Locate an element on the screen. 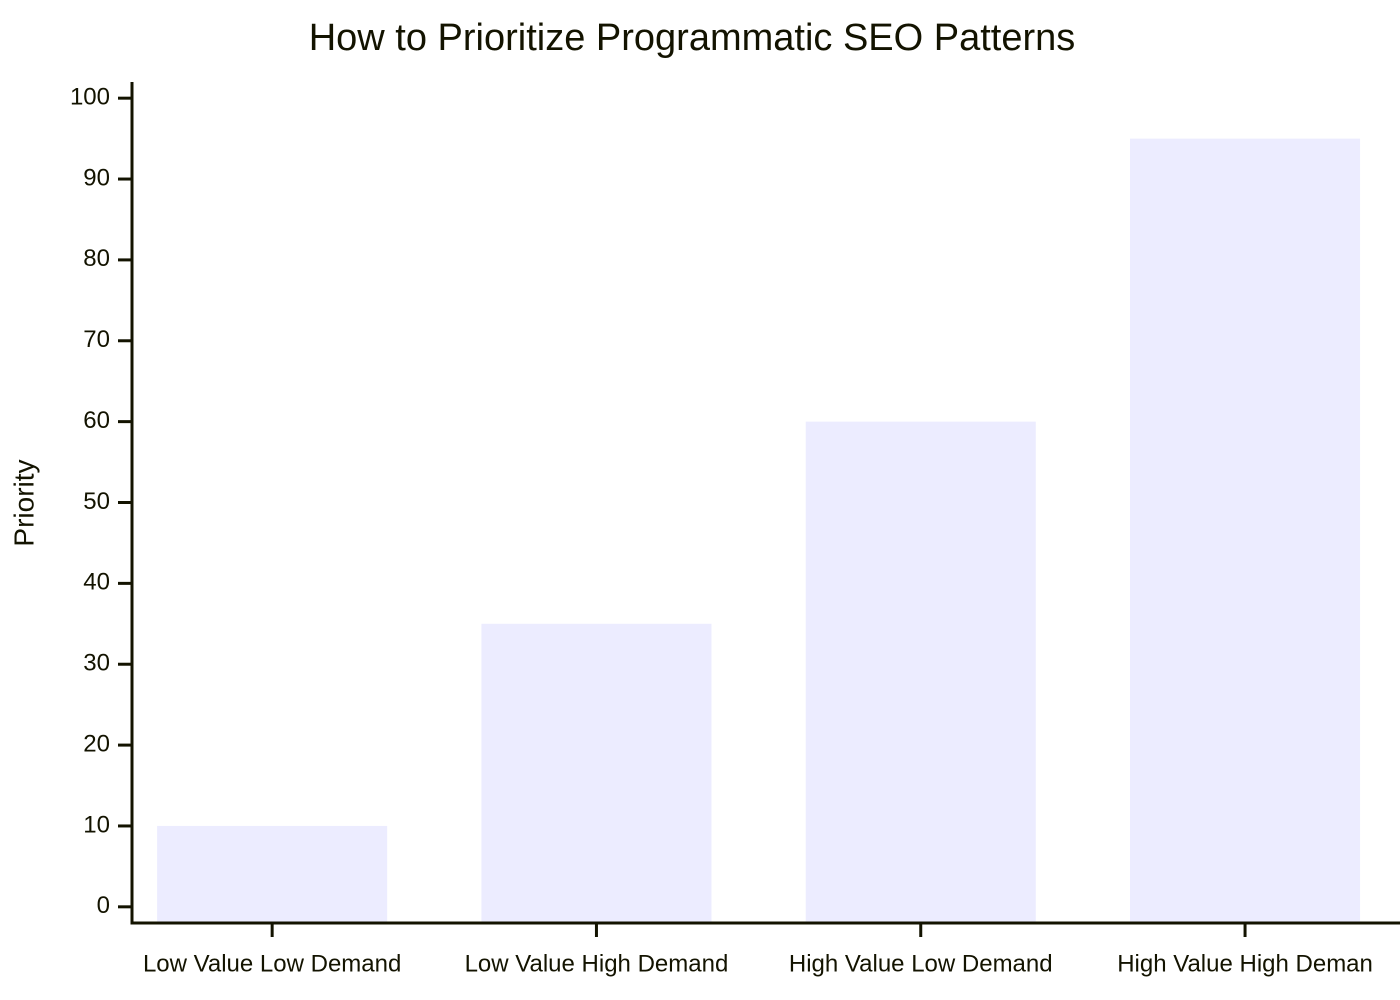  y-tick-label: 30 is located at coordinates (96, 663).